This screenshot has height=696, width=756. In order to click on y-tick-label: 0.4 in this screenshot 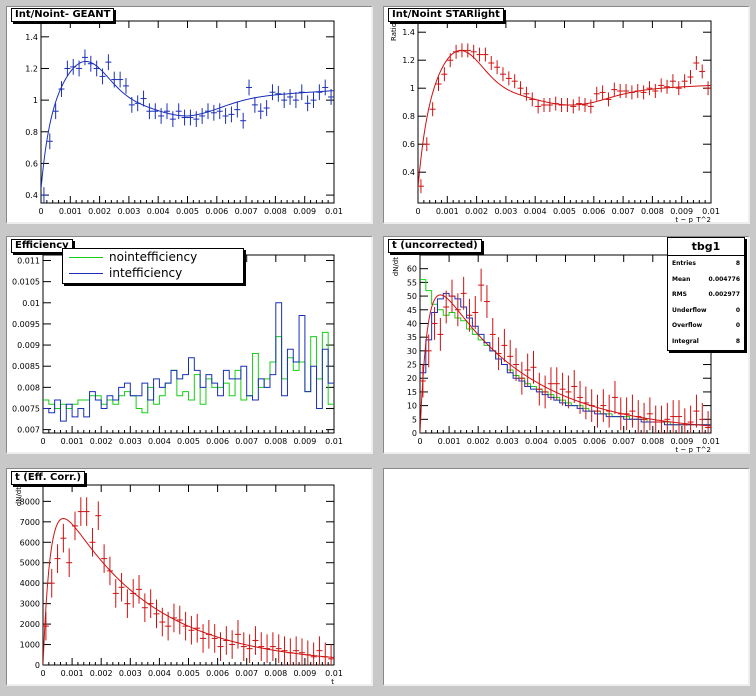, I will do `click(408, 172)`.